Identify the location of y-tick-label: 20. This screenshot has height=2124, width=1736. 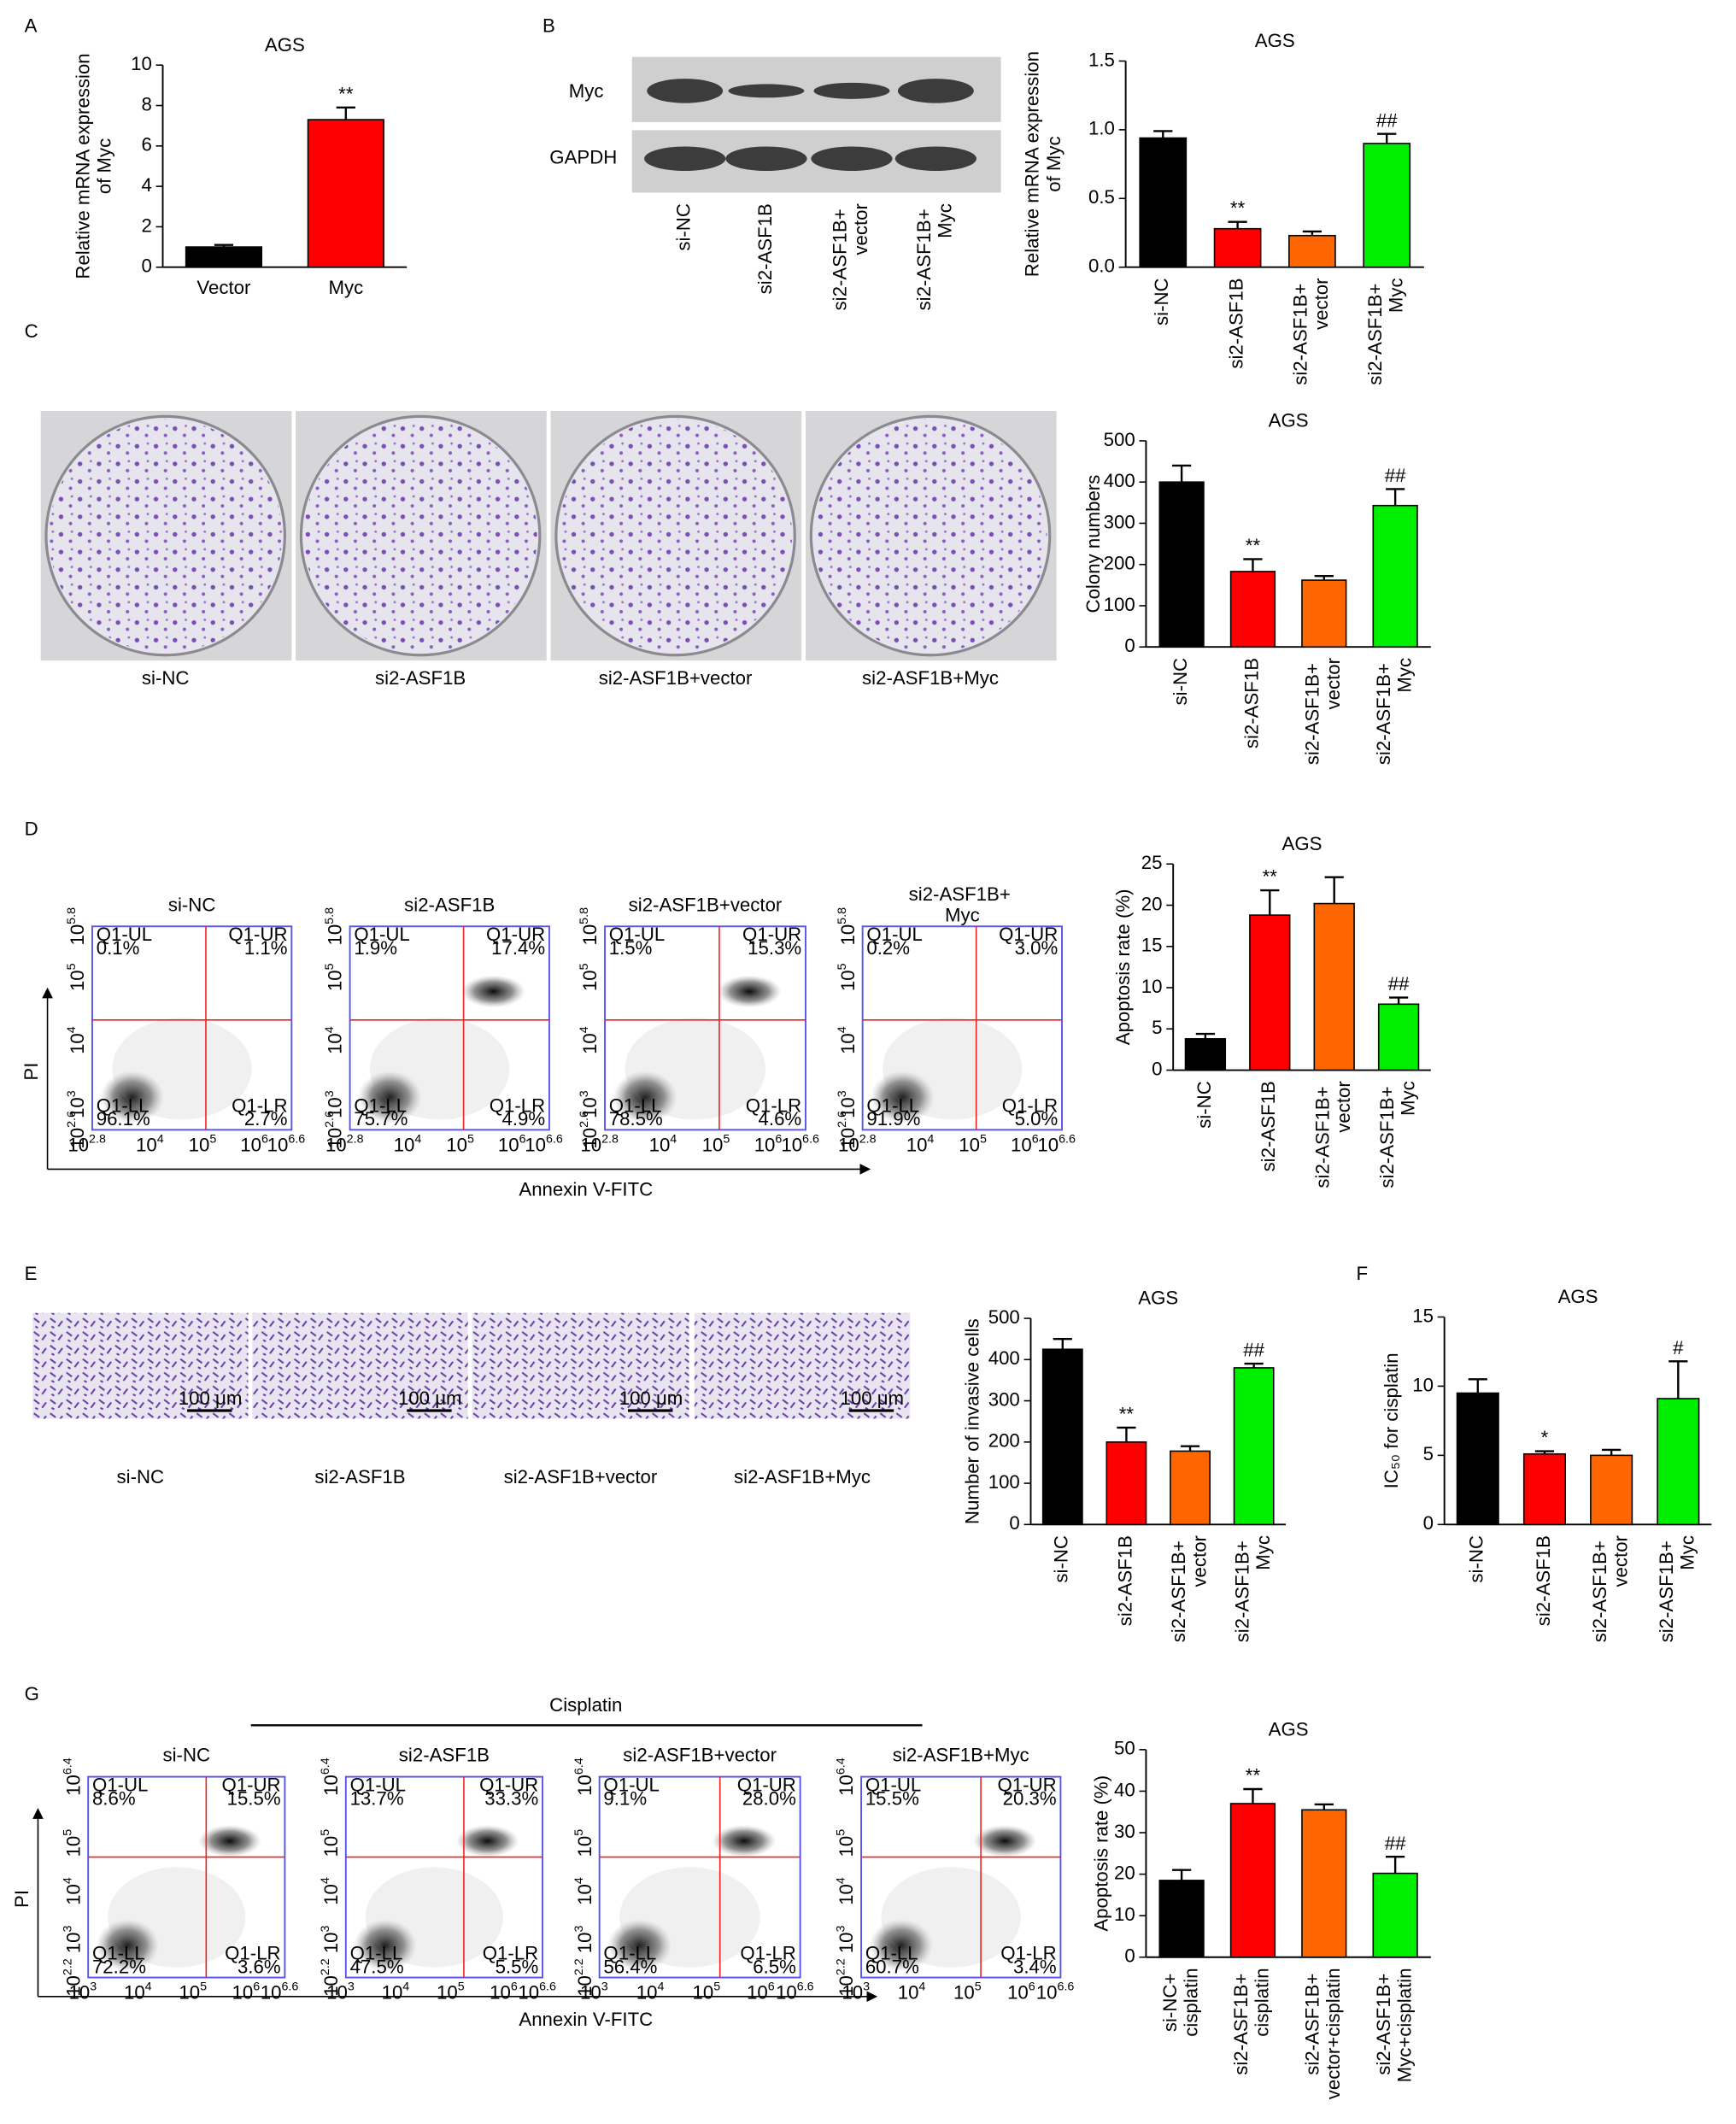
(1125, 1872).